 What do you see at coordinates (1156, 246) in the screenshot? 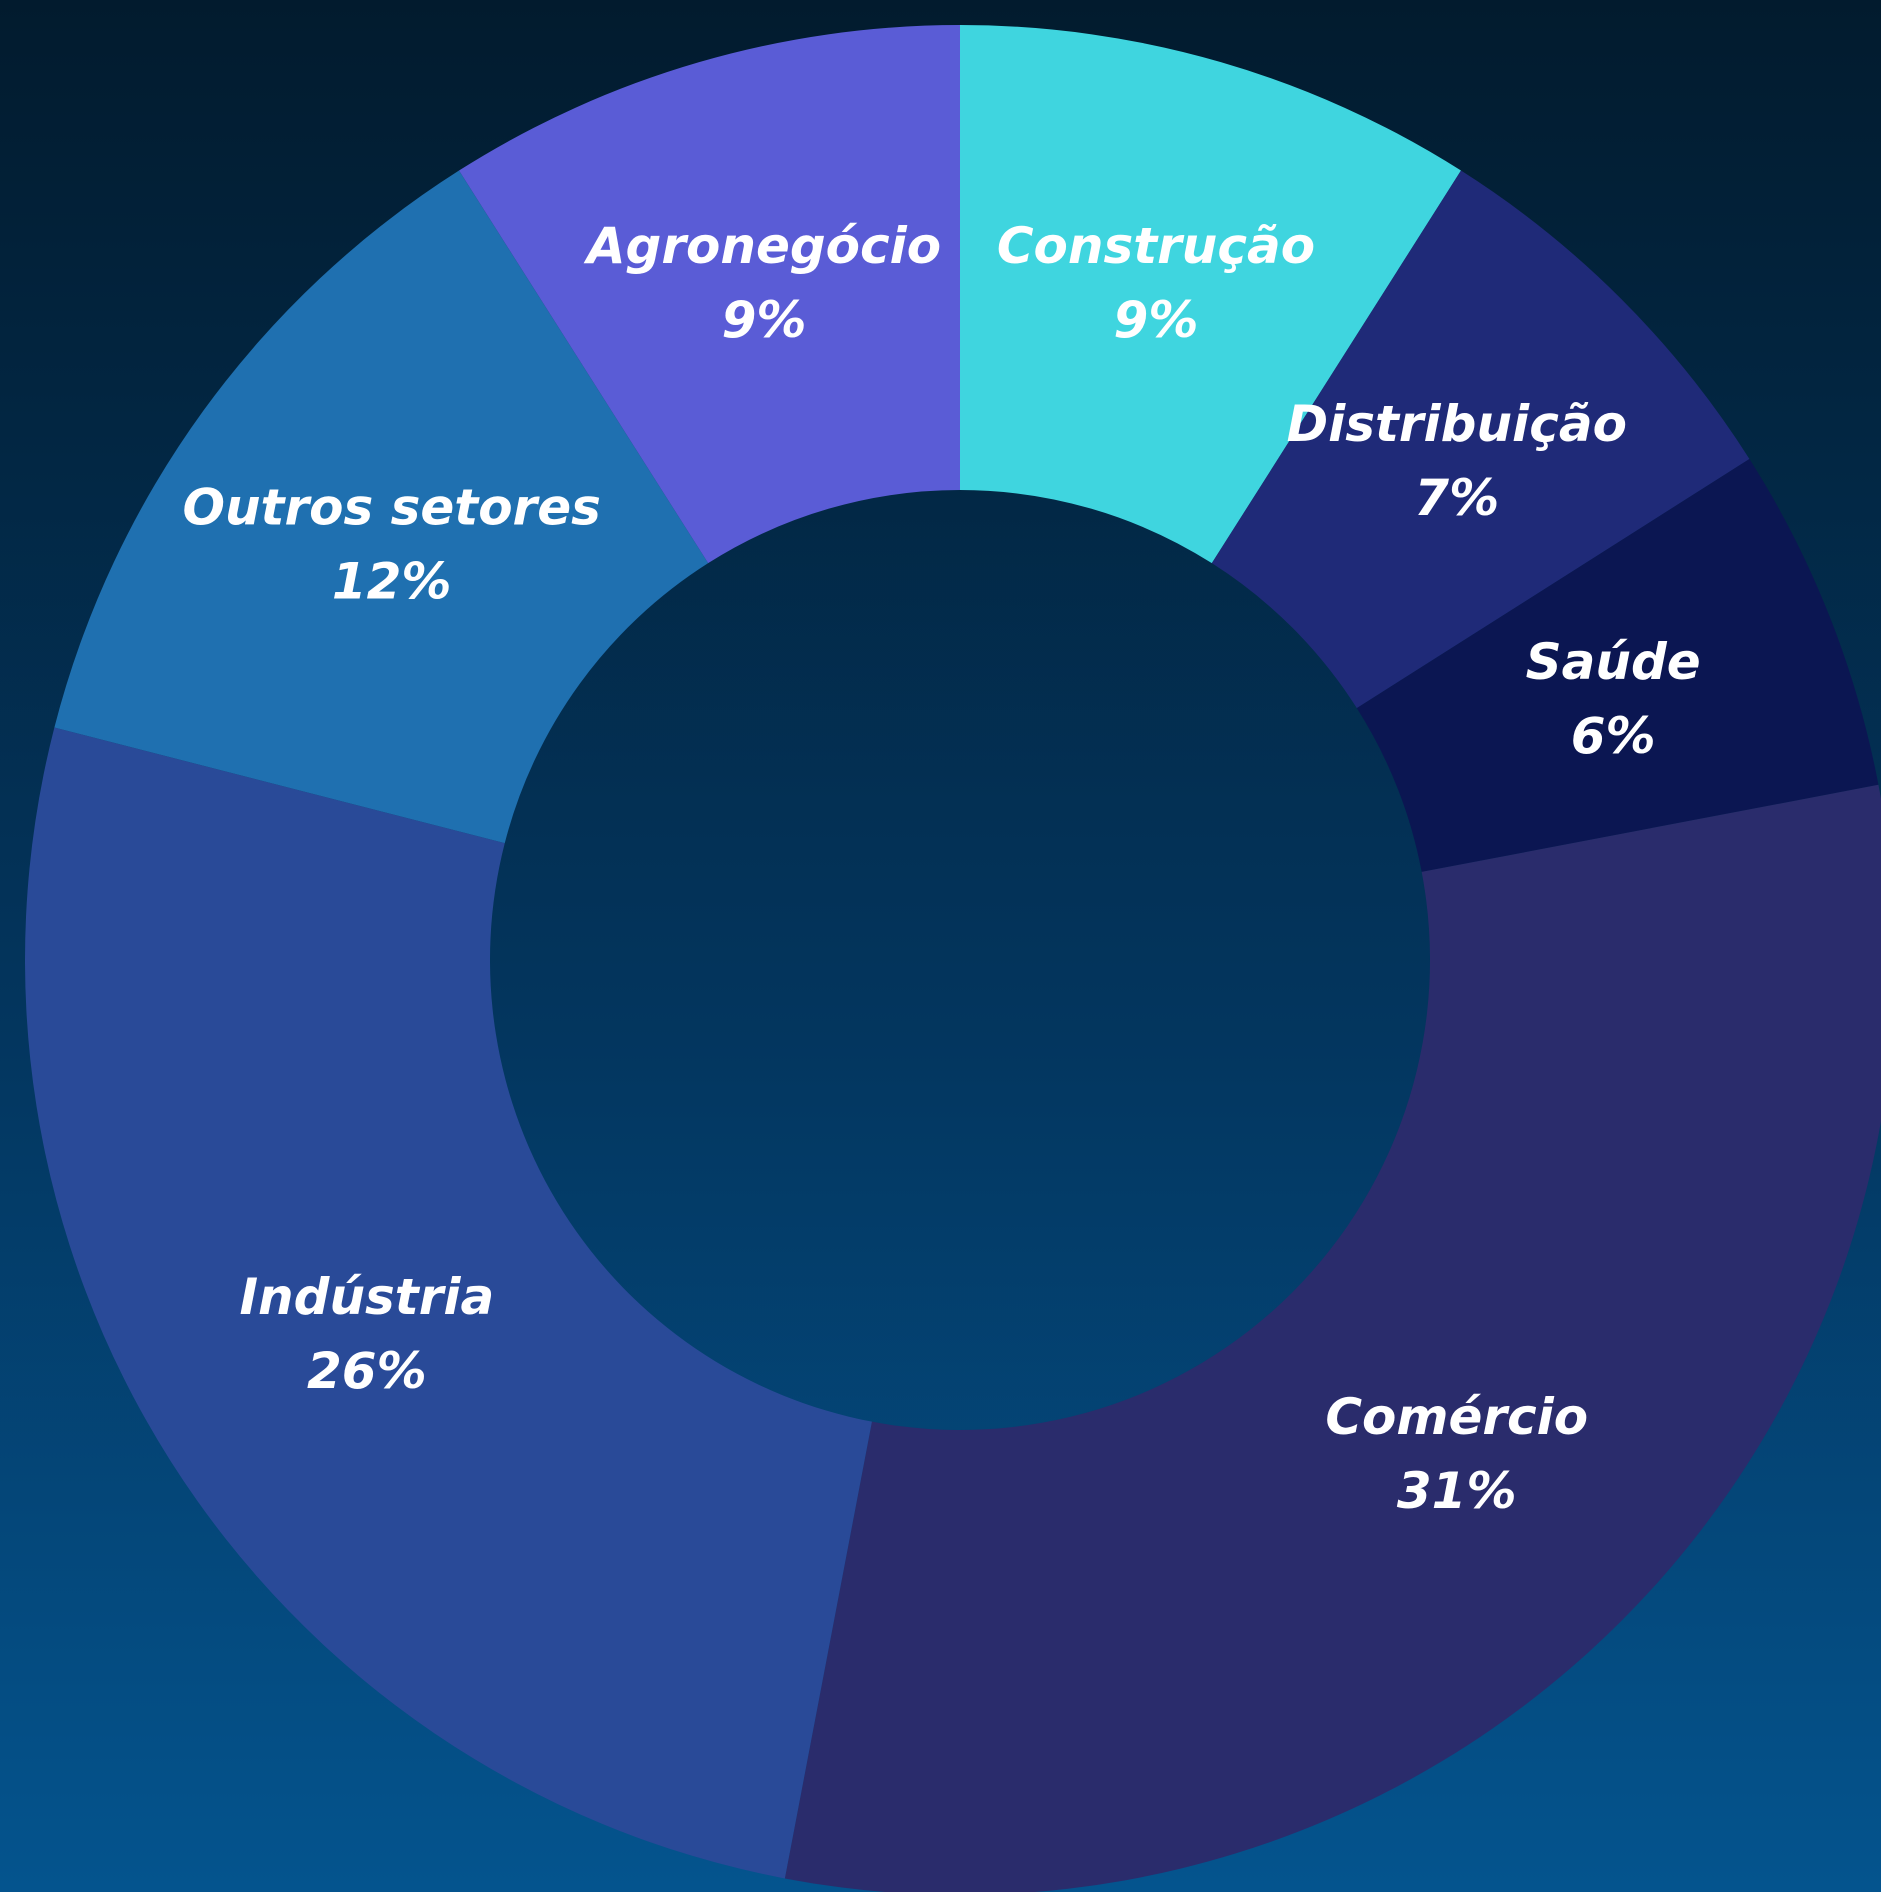
I see `slice-label: Construção` at bounding box center [1156, 246].